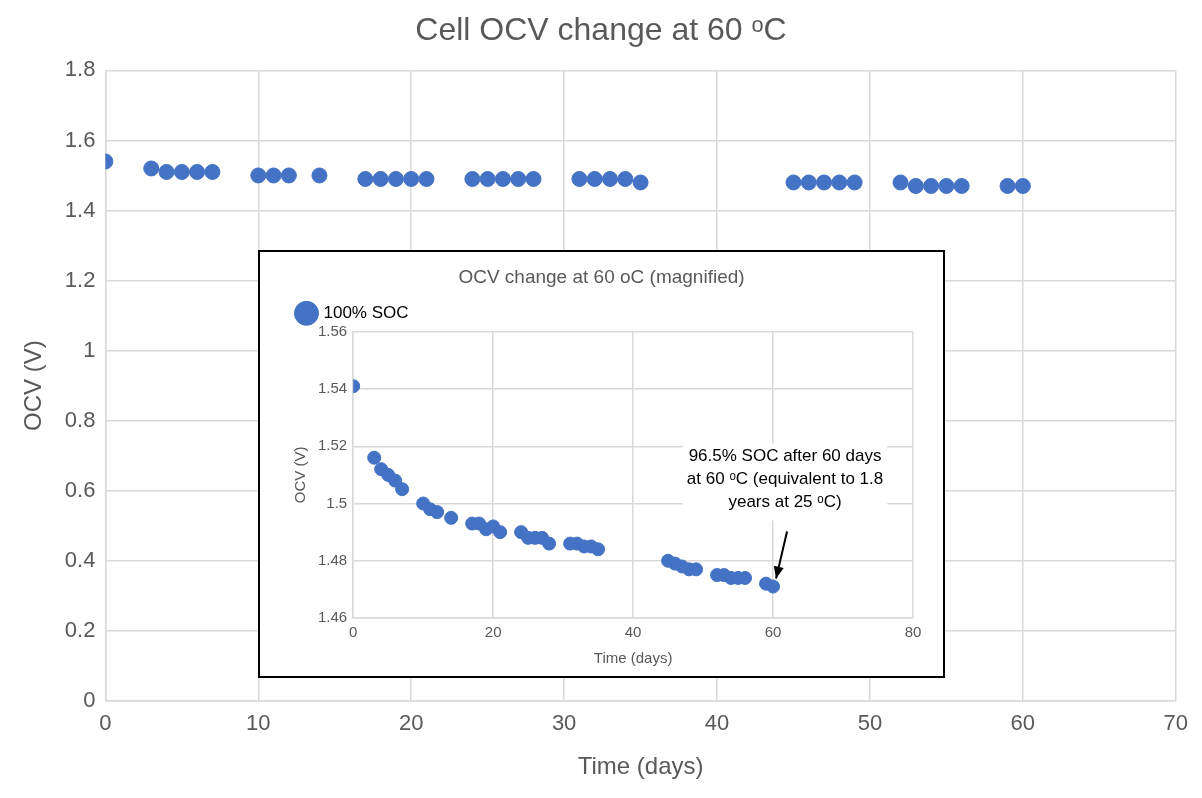 This screenshot has width=1202, height=798. What do you see at coordinates (564, 723) in the screenshot?
I see `x-tick-label: 30` at bounding box center [564, 723].